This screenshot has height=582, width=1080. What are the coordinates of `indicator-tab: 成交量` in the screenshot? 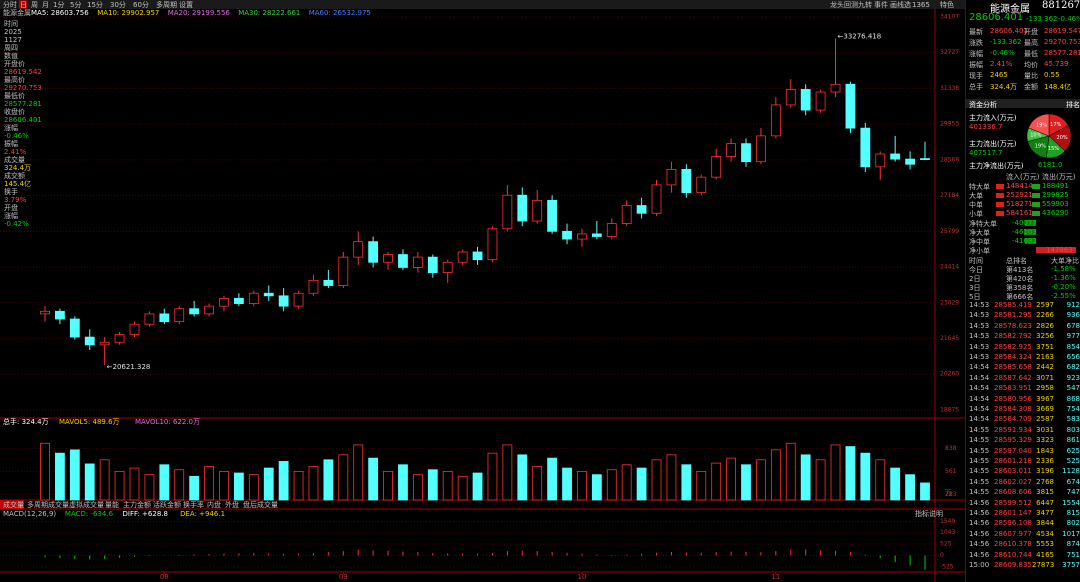 It's located at (13, 504).